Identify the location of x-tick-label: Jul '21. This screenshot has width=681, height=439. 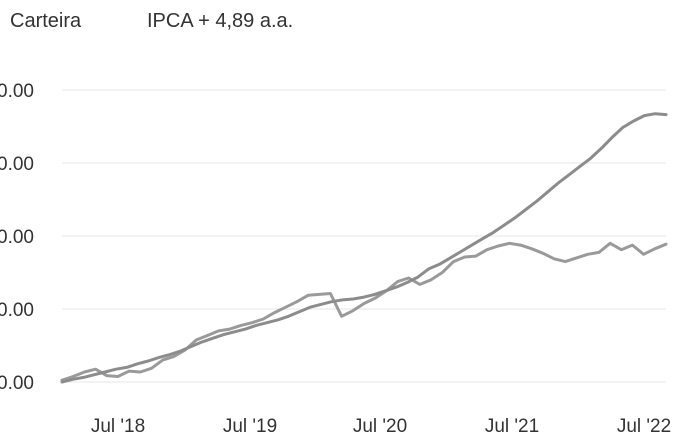
(512, 426).